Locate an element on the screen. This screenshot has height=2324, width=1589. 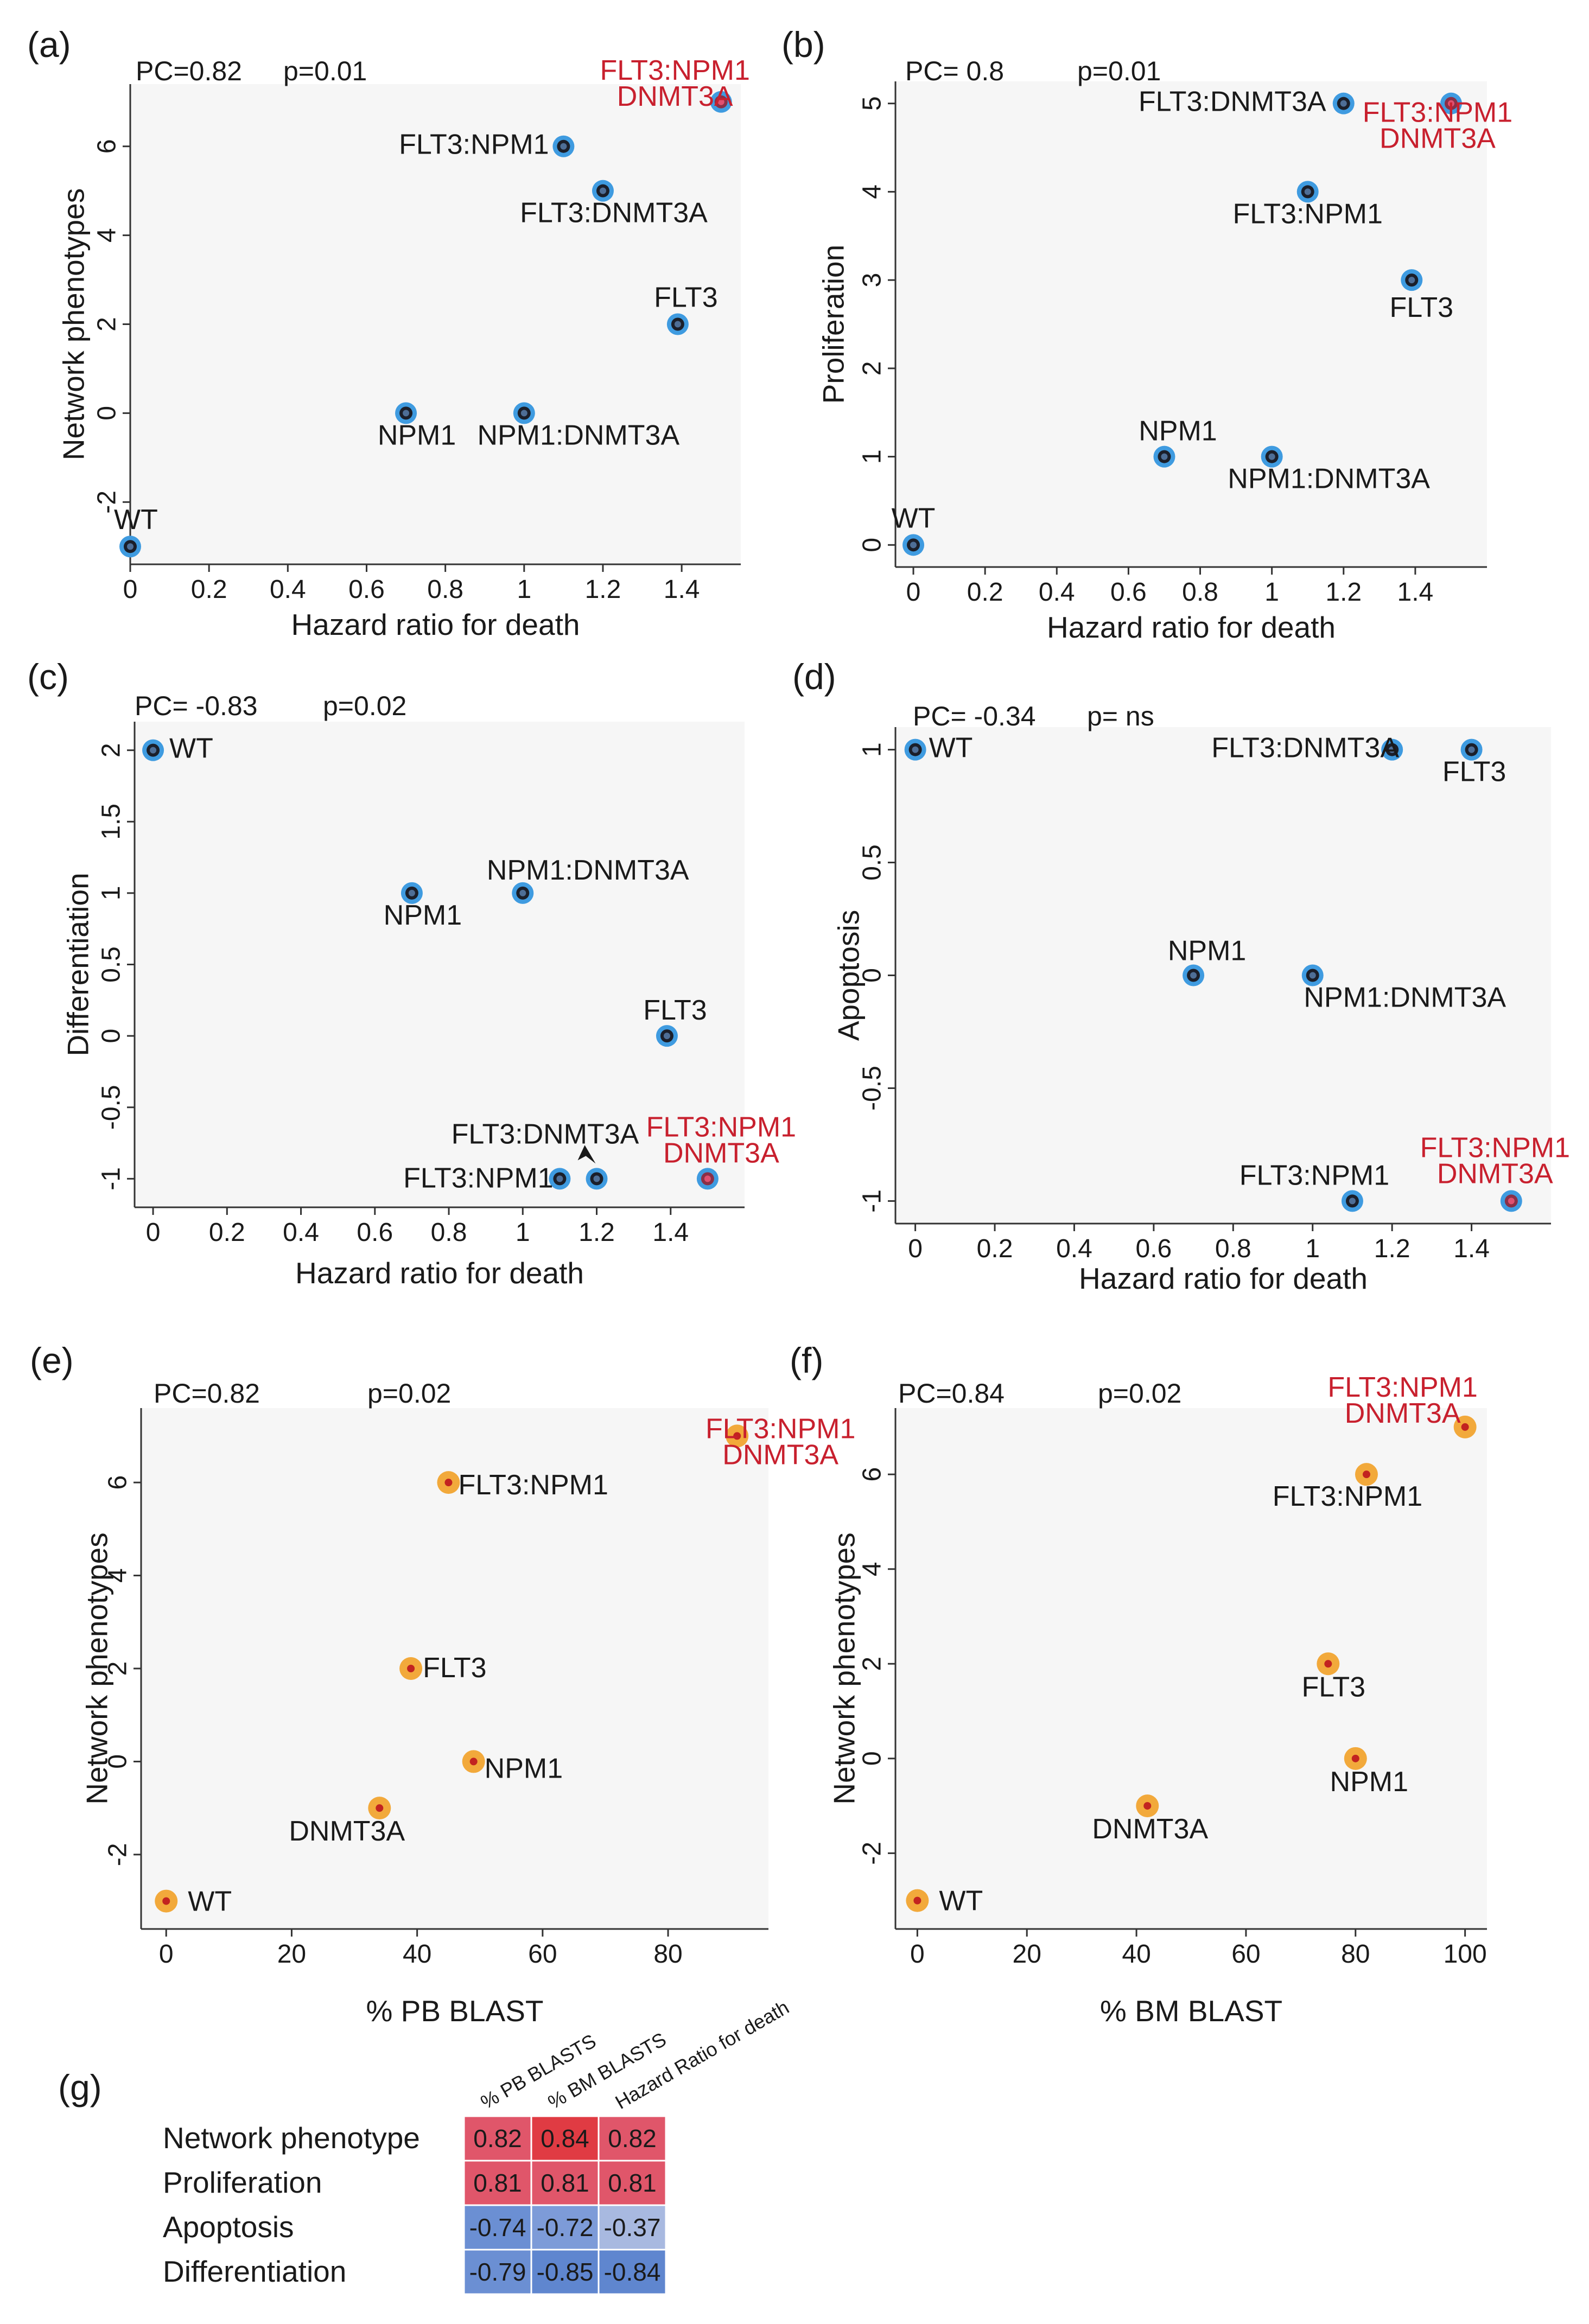
y-tick-label: -1 is located at coordinates (872, 1201).